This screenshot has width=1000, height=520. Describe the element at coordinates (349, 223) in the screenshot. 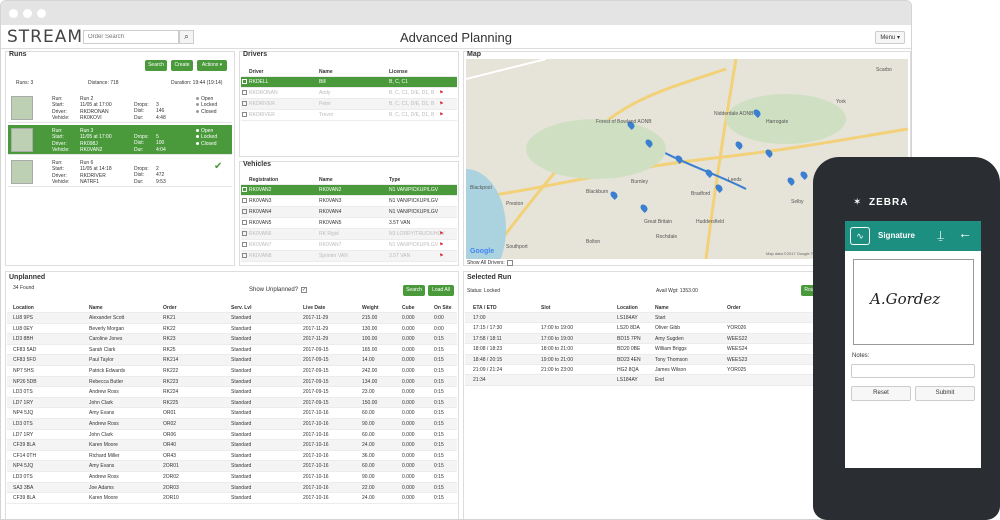

I see `table-row: RK0VAN5 RK0VAN5 3.5T VAN` at that location.